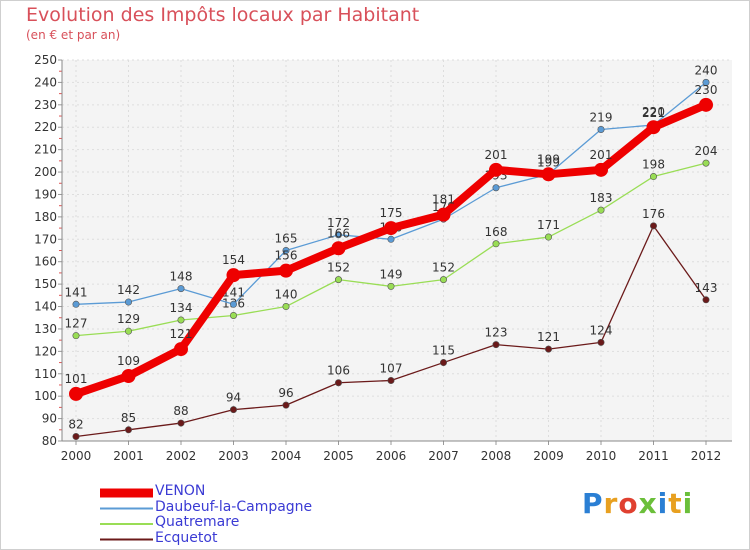 The image size is (750, 550). I want to click on data-label: 221, so click(653, 113).